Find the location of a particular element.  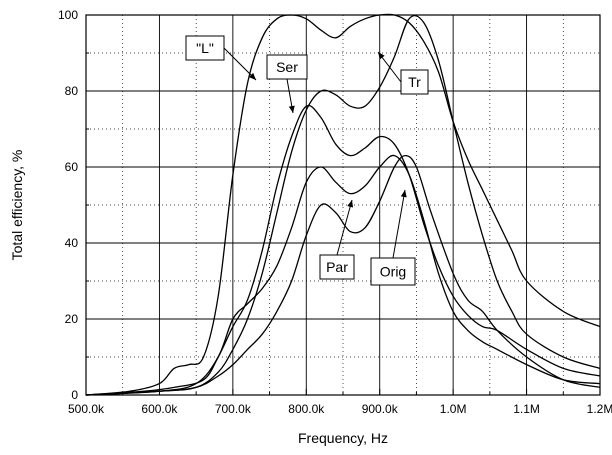

annotation-callout: Tr is located at coordinates (403, 73).